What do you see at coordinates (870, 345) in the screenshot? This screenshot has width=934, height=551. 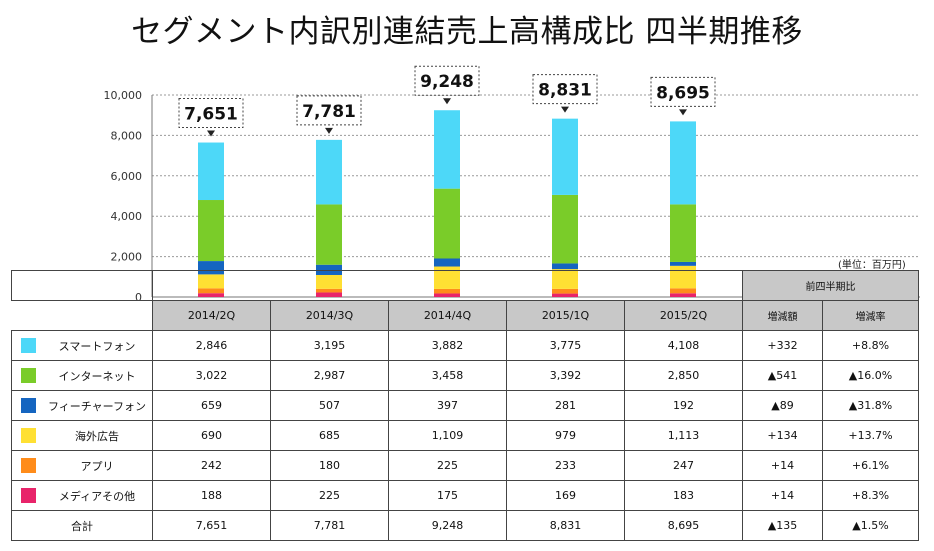 I see `rate-cell: +8.8%` at bounding box center [870, 345].